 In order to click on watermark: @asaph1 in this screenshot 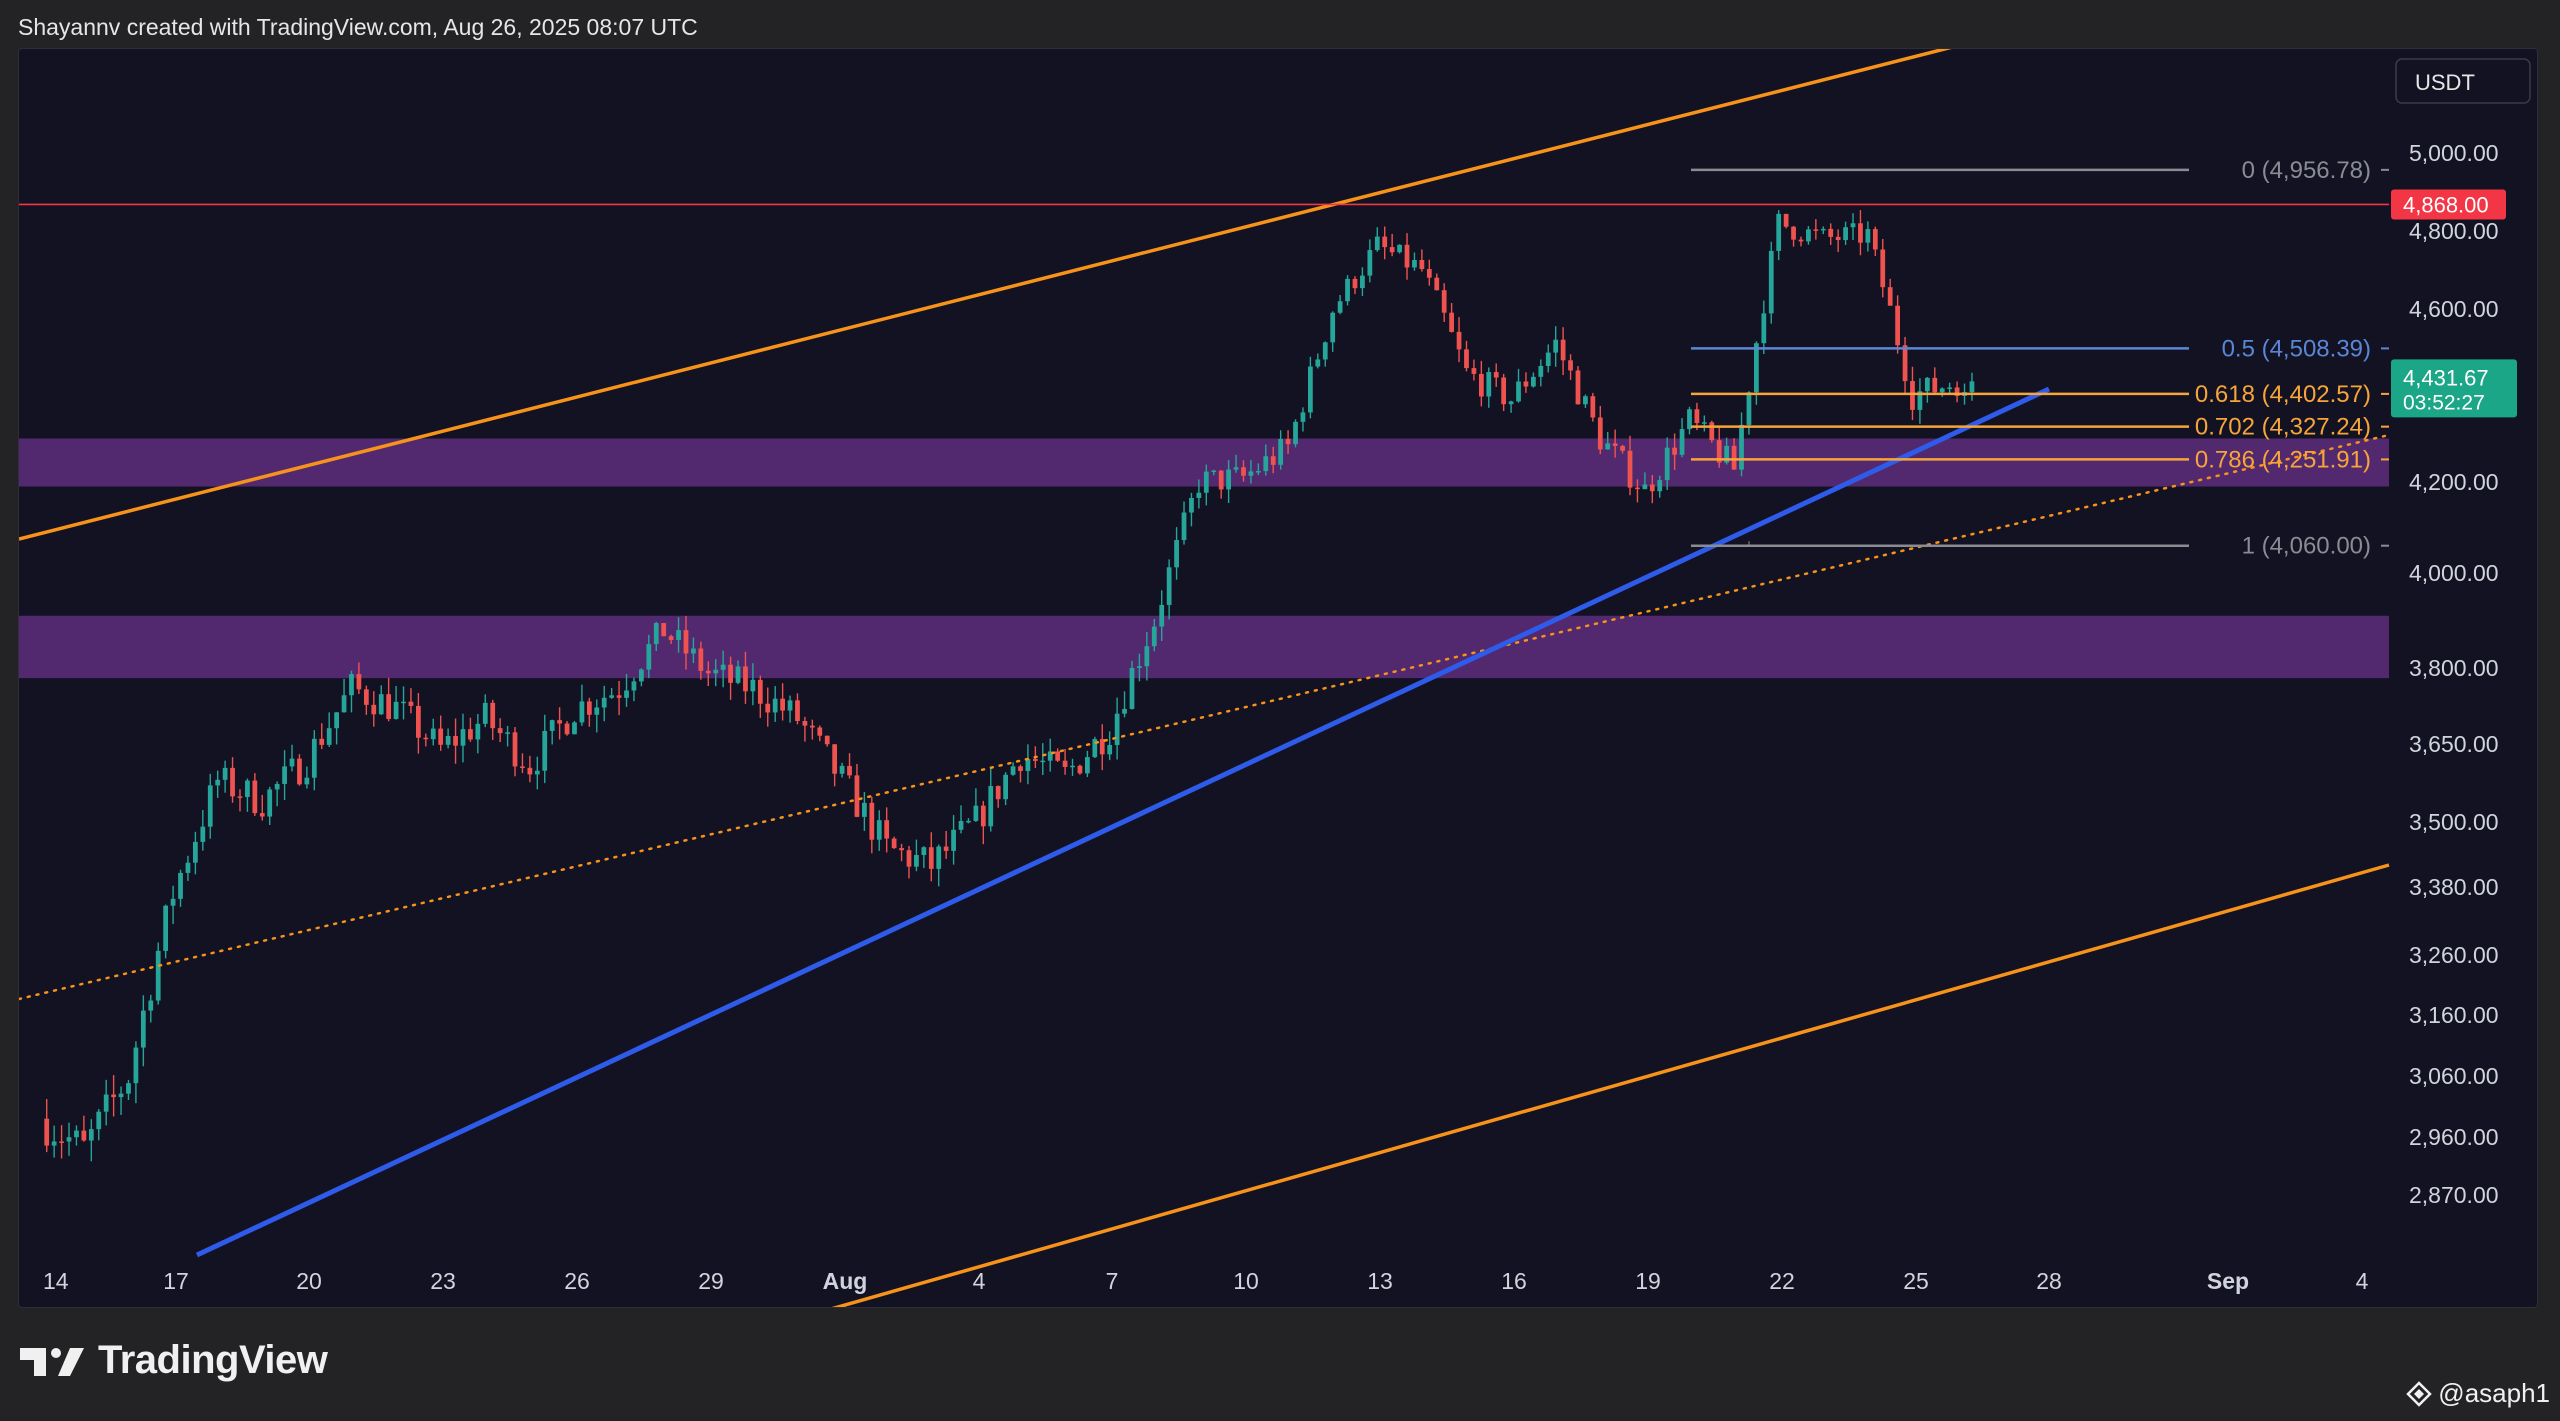, I will do `click(2478, 1393)`.